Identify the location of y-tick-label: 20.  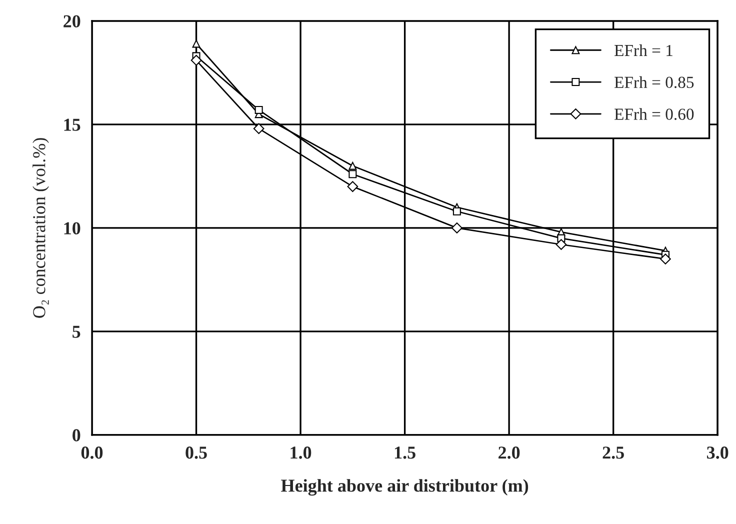
(72, 21).